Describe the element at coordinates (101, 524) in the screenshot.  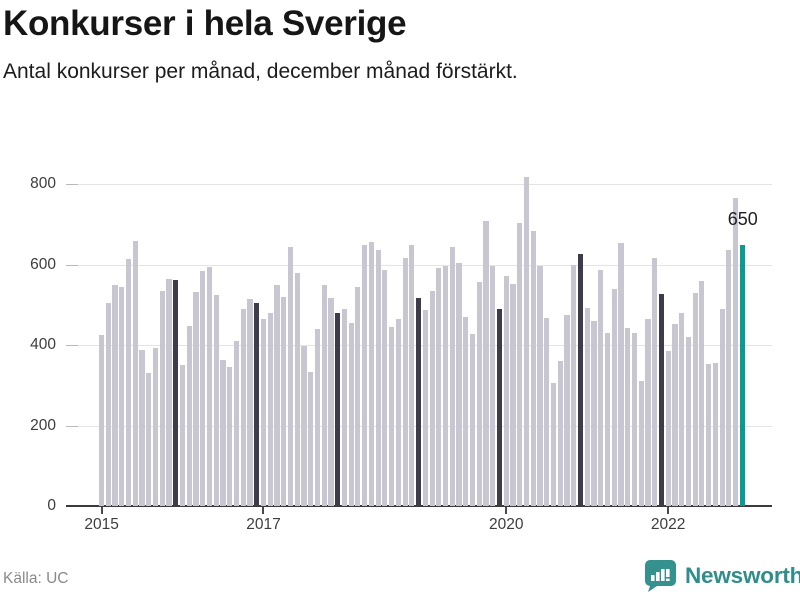
I see `x-axis-label: 2015` at that location.